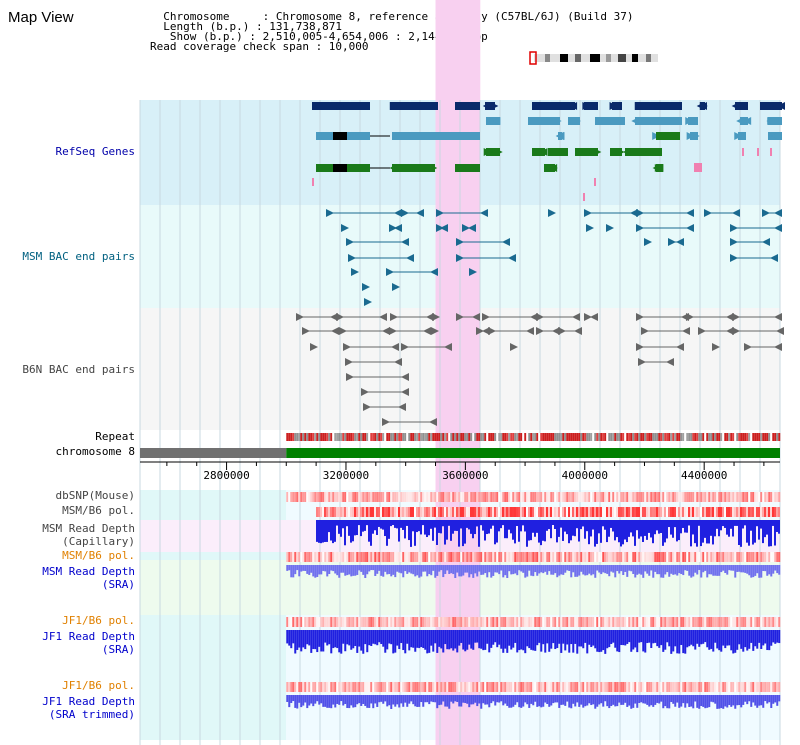 This screenshot has width=800, height=745. I want to click on ideogram-band, so click(608, 58).